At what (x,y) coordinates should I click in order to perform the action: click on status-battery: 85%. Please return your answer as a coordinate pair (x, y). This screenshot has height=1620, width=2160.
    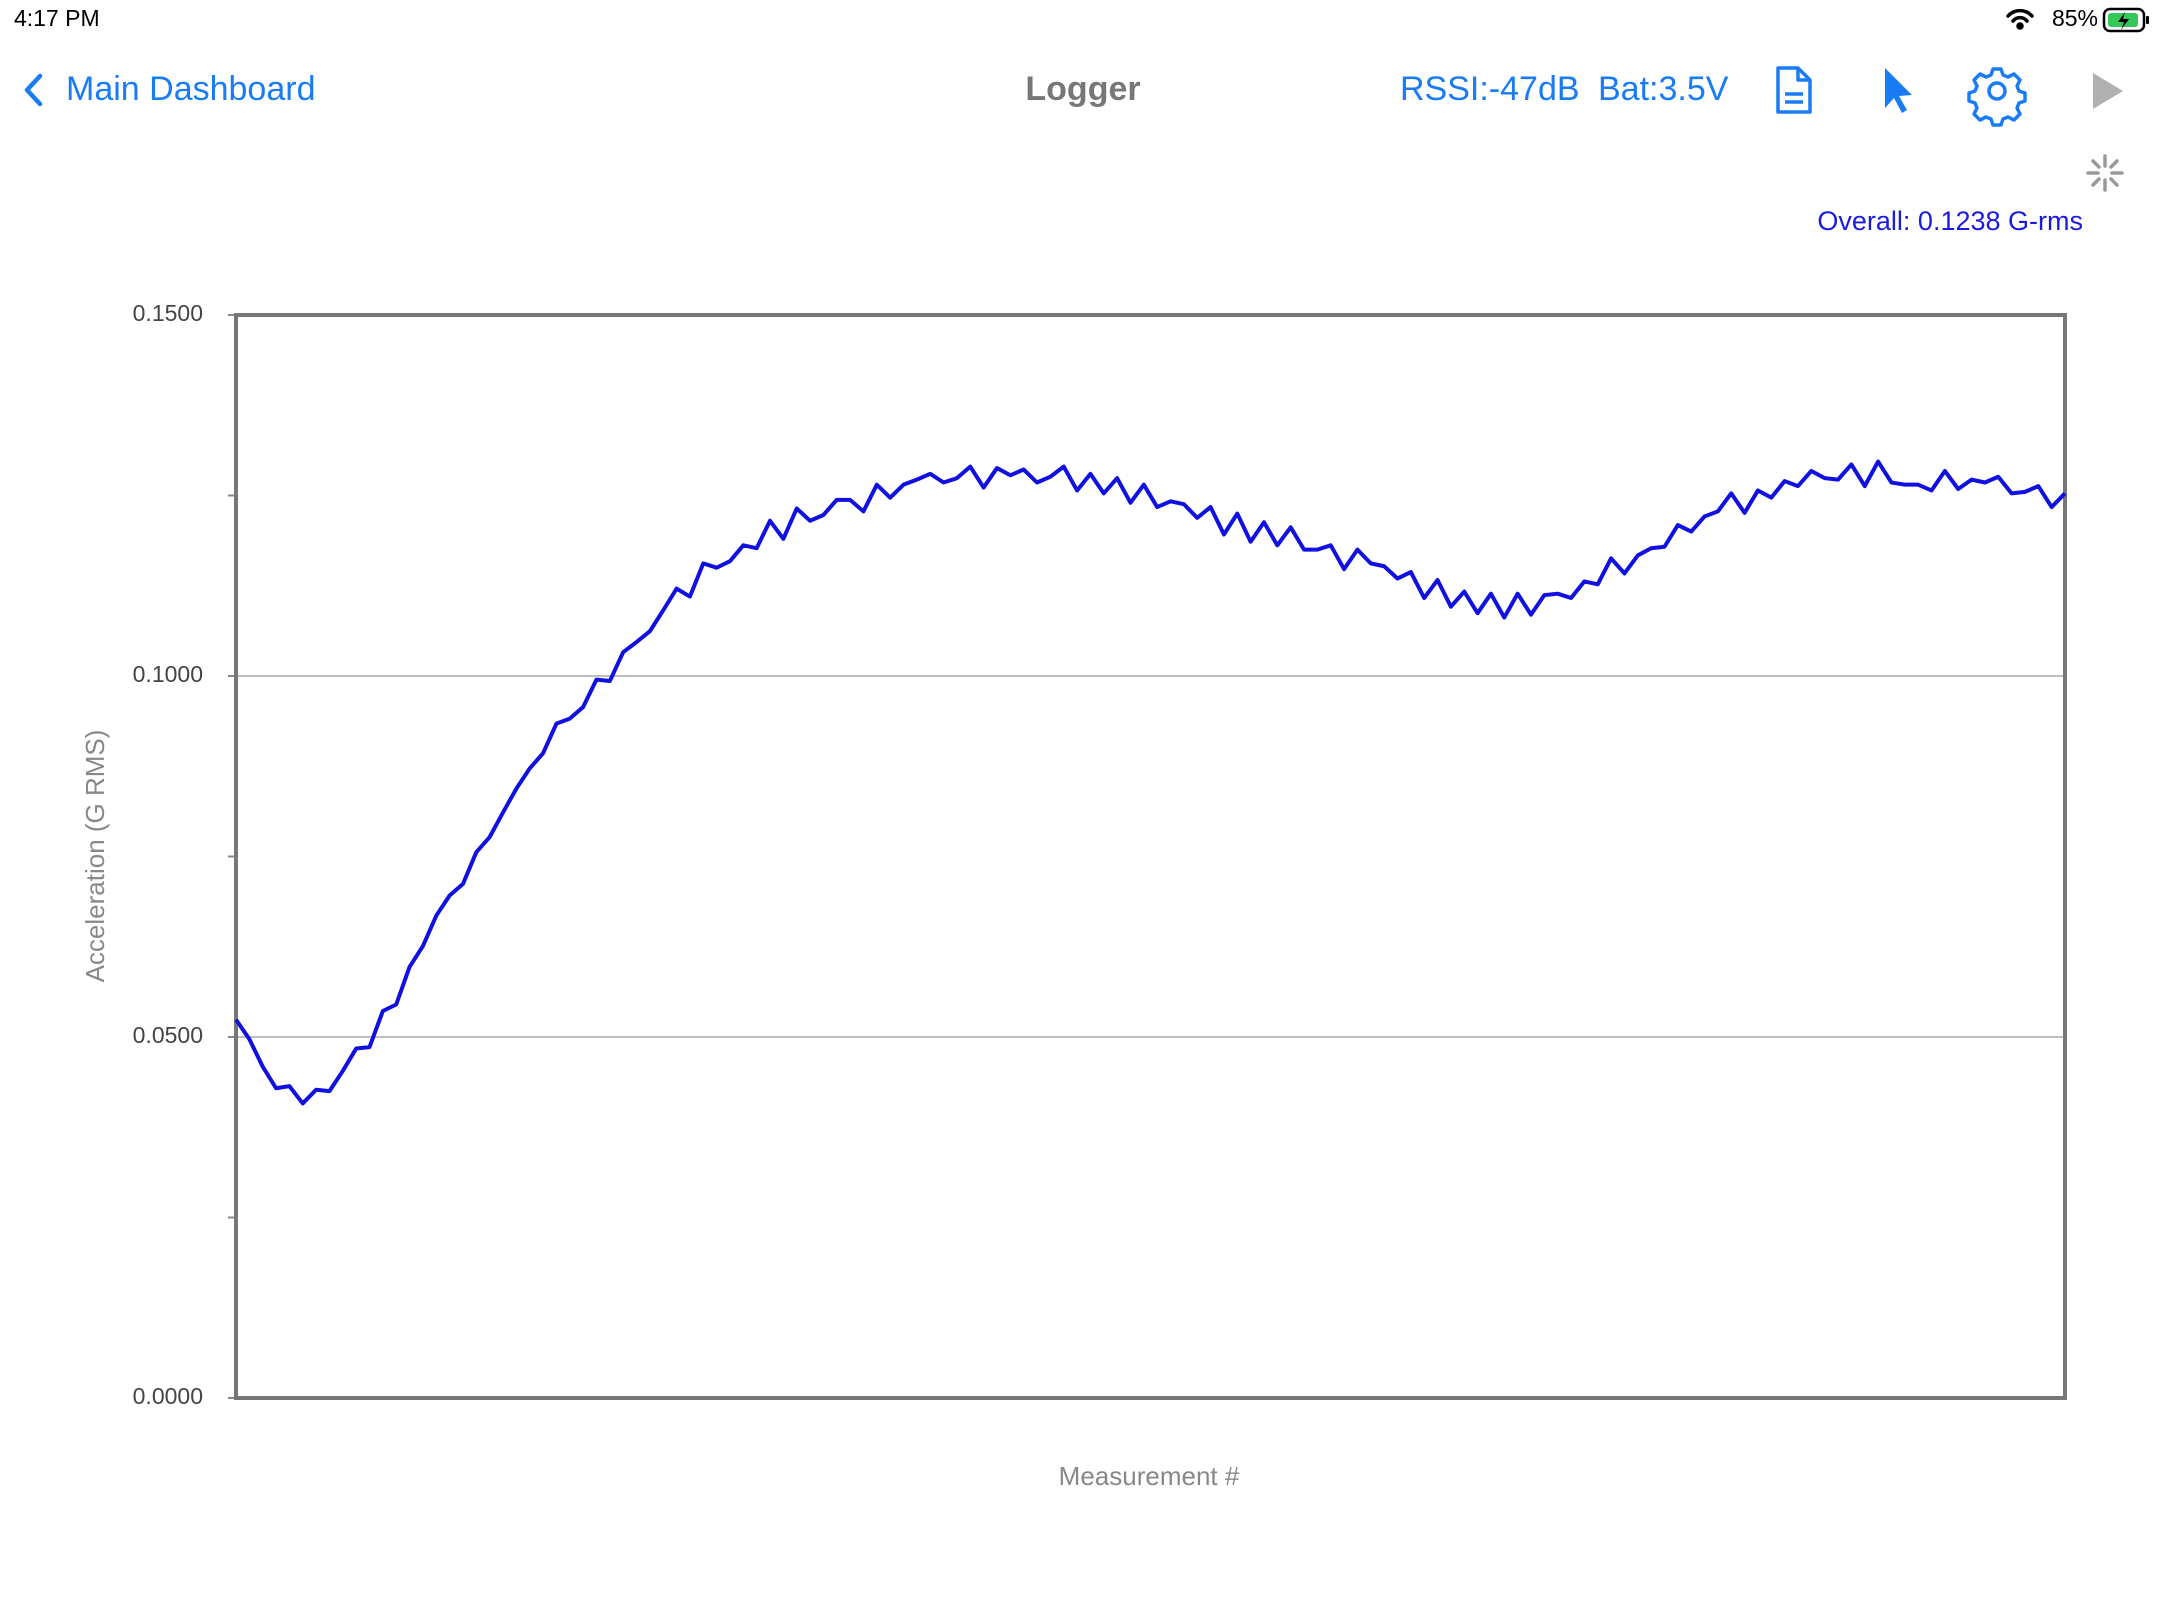
    Looking at the image, I should click on (2075, 18).